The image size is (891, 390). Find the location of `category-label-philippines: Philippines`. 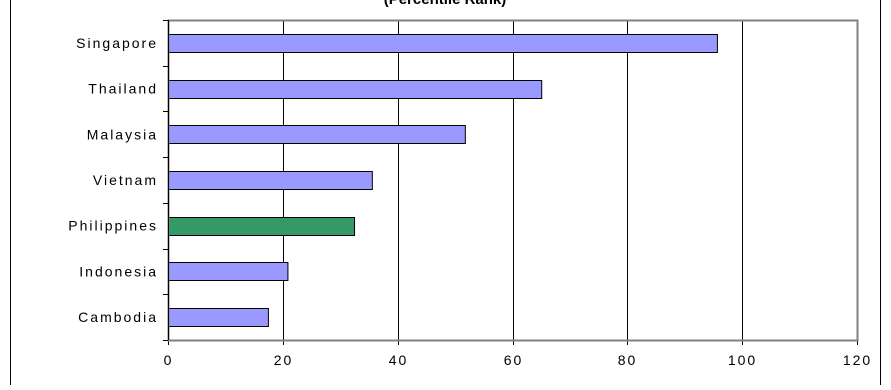

category-label-philippines: Philippines is located at coordinates (113, 226).